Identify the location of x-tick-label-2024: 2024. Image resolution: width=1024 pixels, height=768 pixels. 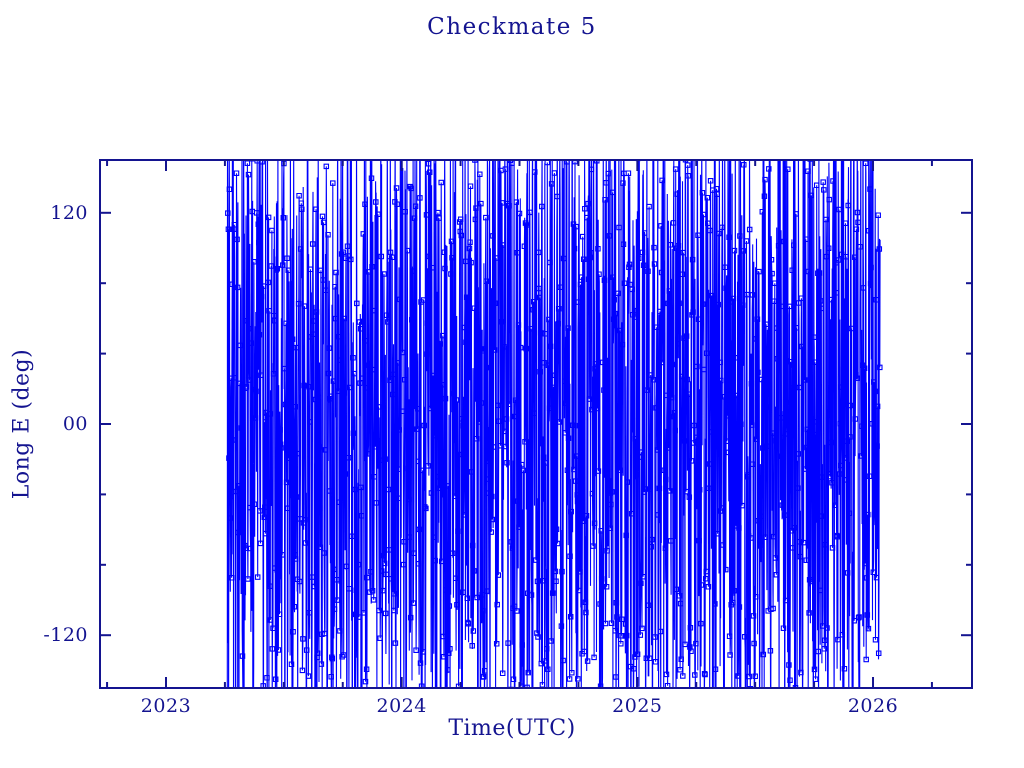
(401, 706).